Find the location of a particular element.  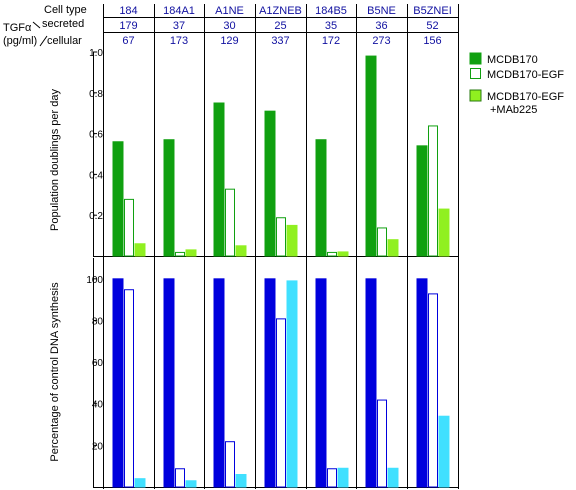

growth-ytick-label: 0.6 is located at coordinates (96, 135).